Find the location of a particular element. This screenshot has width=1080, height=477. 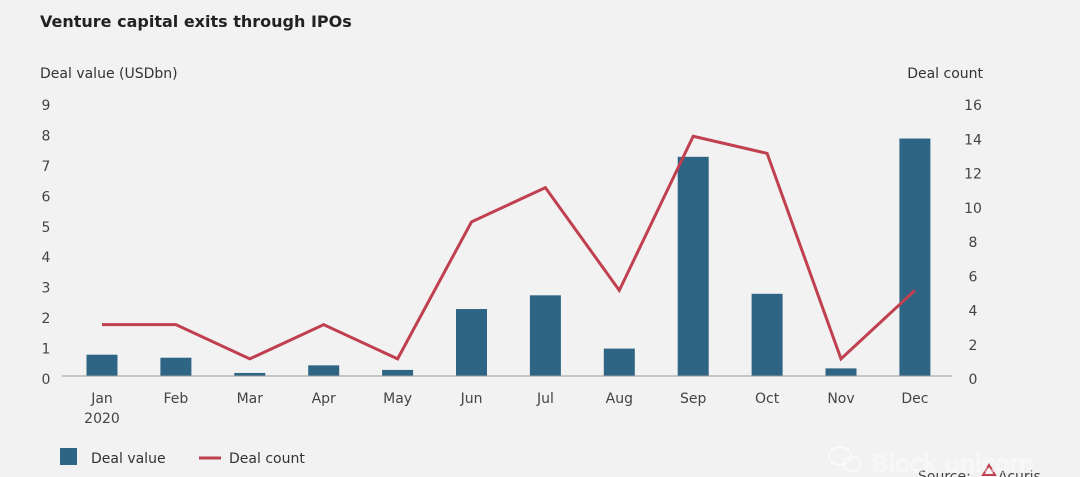

x-tick-label: Mar is located at coordinates (250, 399).